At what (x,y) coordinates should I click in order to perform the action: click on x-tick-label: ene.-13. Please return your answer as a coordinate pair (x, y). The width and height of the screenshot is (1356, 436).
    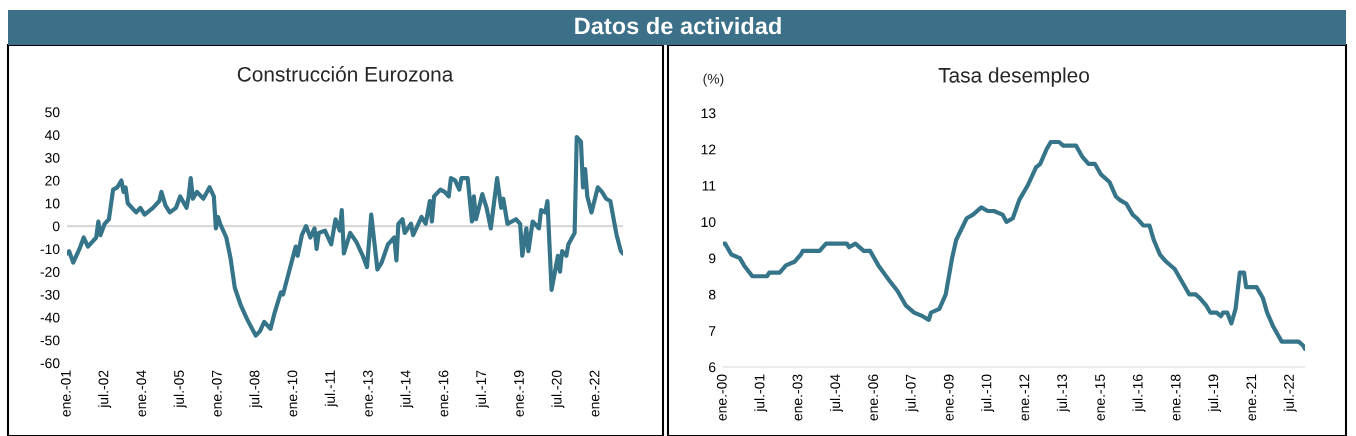
    Looking at the image, I should click on (368, 393).